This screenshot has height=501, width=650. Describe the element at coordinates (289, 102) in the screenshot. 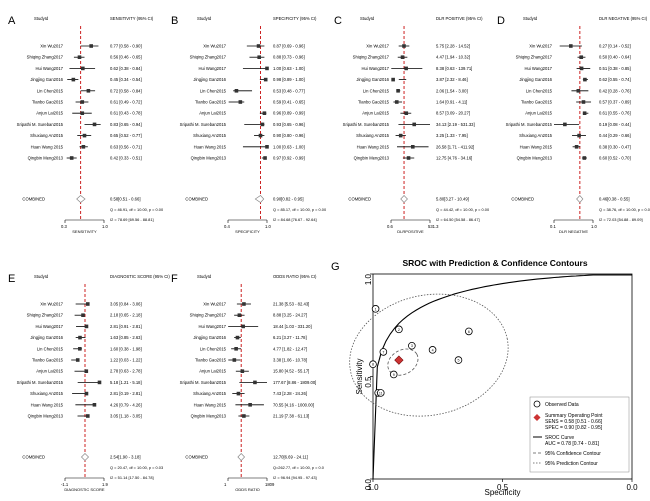

I see `ci-value-label: 0.59 [0.41 - 0.65]` at that location.